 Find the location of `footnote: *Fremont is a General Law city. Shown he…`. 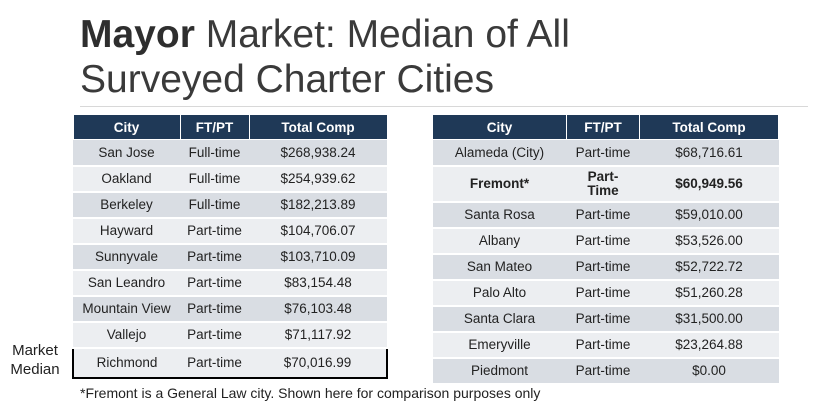

footnote: *Fremont is a General Law city. Shown he… is located at coordinates (310, 393).